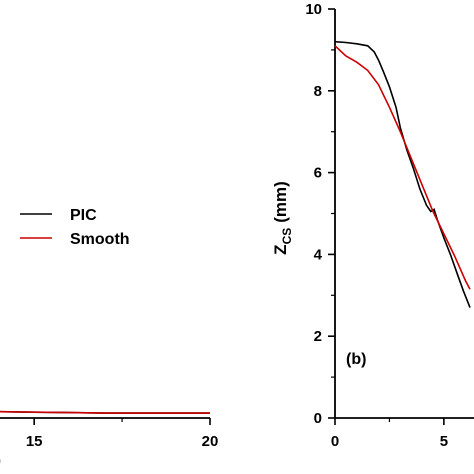 The width and height of the screenshot is (474, 474). Describe the element at coordinates (320, 214) in the screenshot. I see `panel-b-y-ticks: 0 2 4 6 8 10` at that location.